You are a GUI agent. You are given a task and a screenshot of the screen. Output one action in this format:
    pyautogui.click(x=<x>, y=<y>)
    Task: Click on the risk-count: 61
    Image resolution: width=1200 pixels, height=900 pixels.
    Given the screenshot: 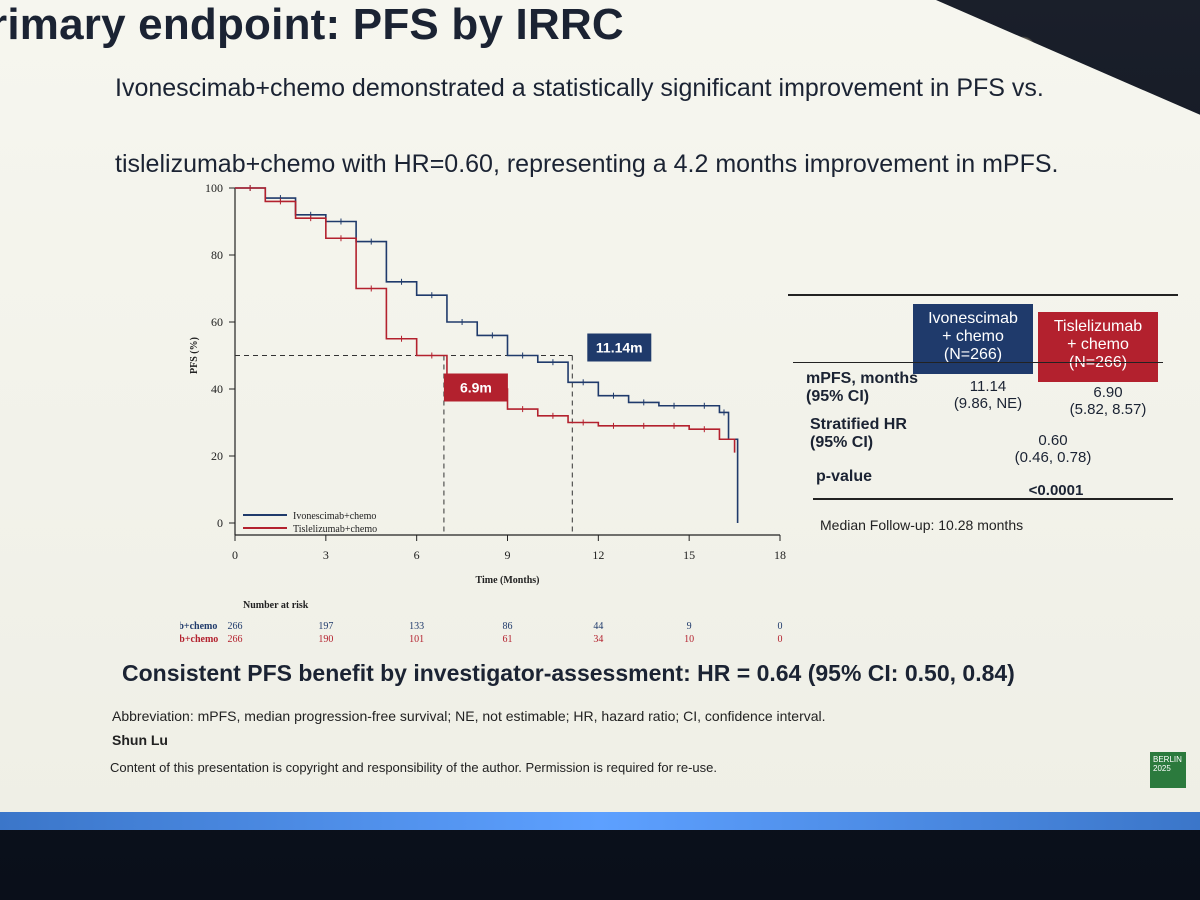 What is the action you would take?
    pyautogui.click(x=508, y=639)
    